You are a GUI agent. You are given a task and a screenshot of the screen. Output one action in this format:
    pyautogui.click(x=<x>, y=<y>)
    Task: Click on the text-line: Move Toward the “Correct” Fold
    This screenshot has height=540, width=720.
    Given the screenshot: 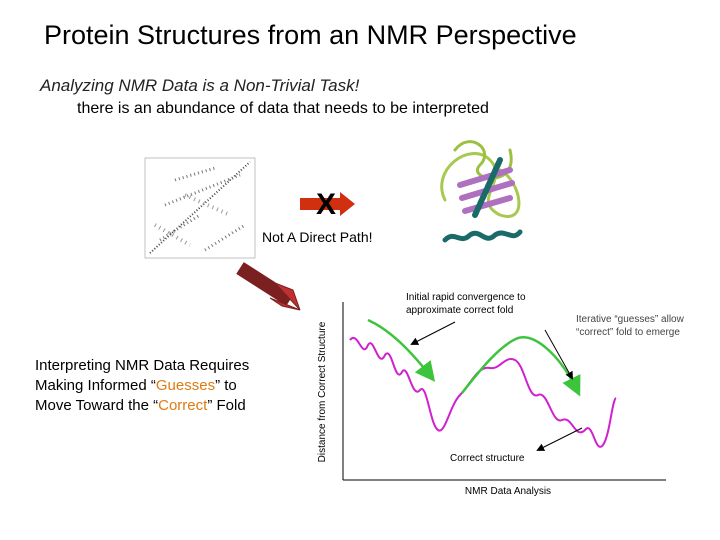 What is the action you would take?
    pyautogui.click(x=142, y=406)
    